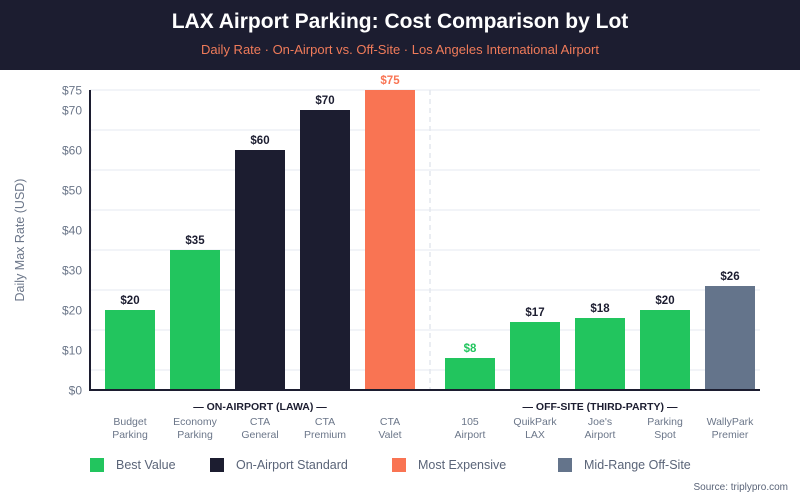 This screenshot has height=500, width=800. Describe the element at coordinates (390, 240) in the screenshot. I see `bar-cta-valet` at that location.